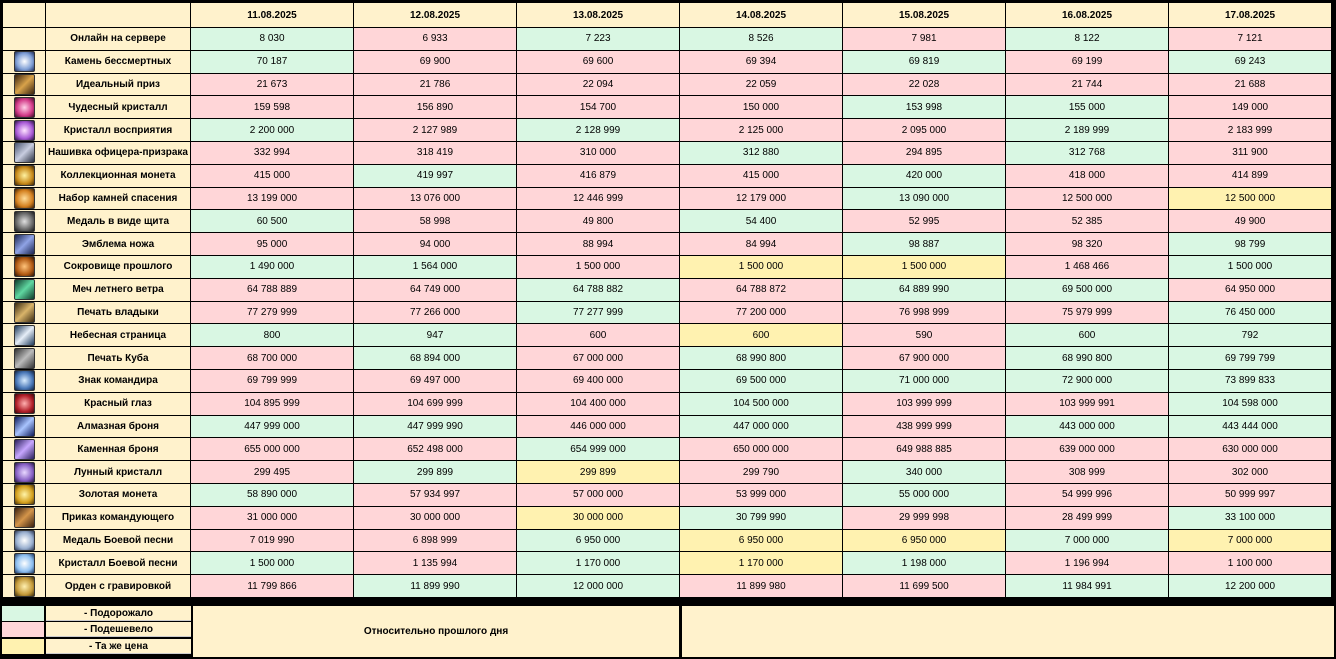  What do you see at coordinates (118, 84) in the screenshot?
I see `item-name: Идеальный приз` at bounding box center [118, 84].